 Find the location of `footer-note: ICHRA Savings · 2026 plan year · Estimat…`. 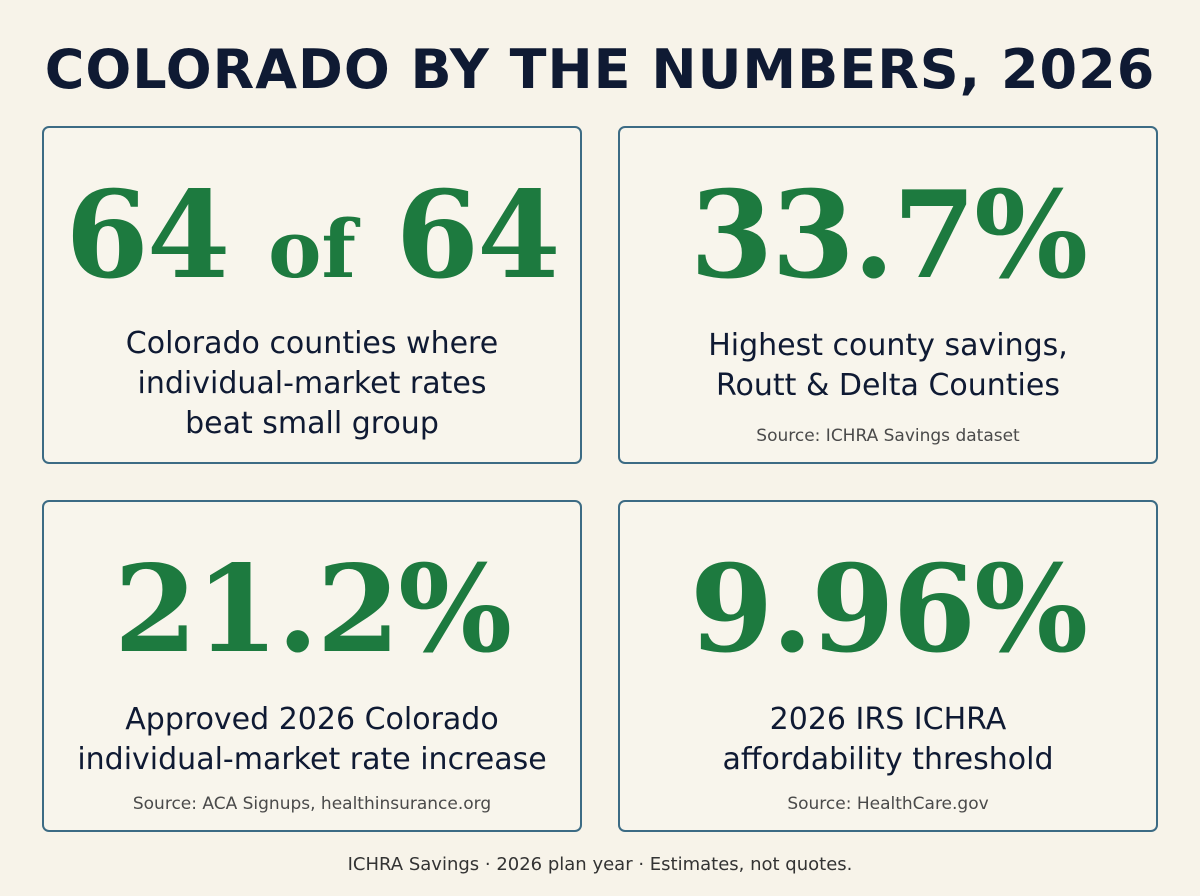

footer-note: ICHRA Savings · 2026 plan year · Estimat… is located at coordinates (600, 864).